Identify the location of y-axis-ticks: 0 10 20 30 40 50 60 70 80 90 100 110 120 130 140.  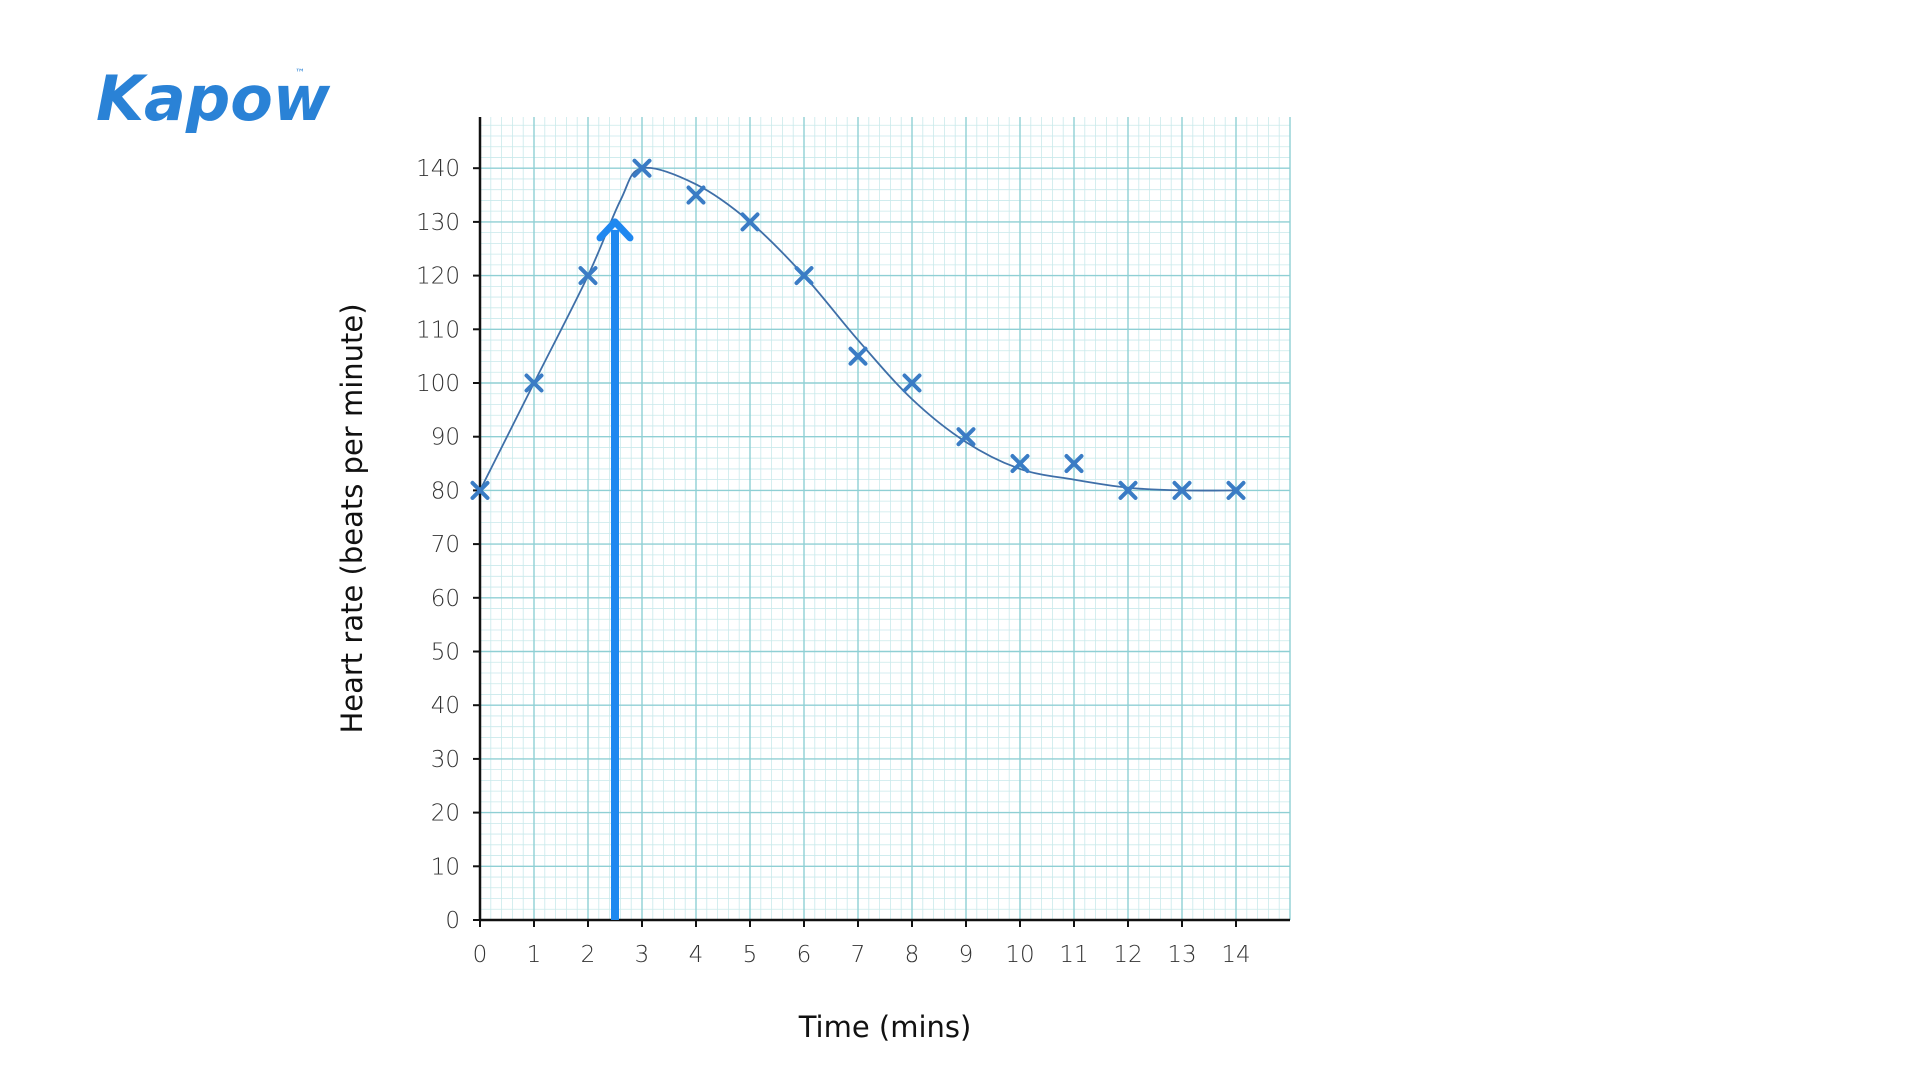
(448, 545).